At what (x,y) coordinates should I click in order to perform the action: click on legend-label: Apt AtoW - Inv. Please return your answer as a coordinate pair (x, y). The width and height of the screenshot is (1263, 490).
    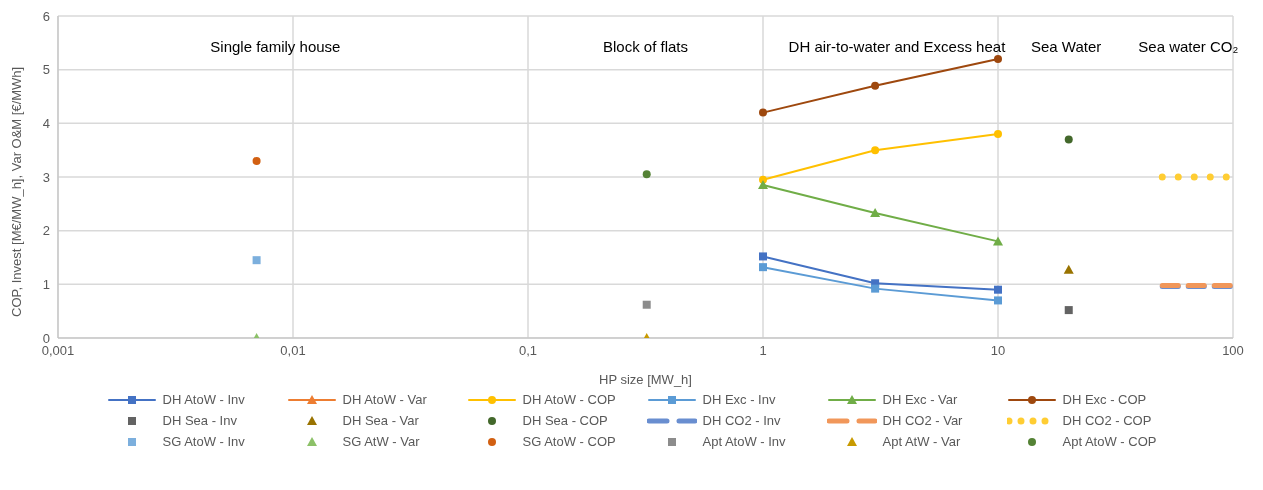
    Looking at the image, I should click on (744, 441).